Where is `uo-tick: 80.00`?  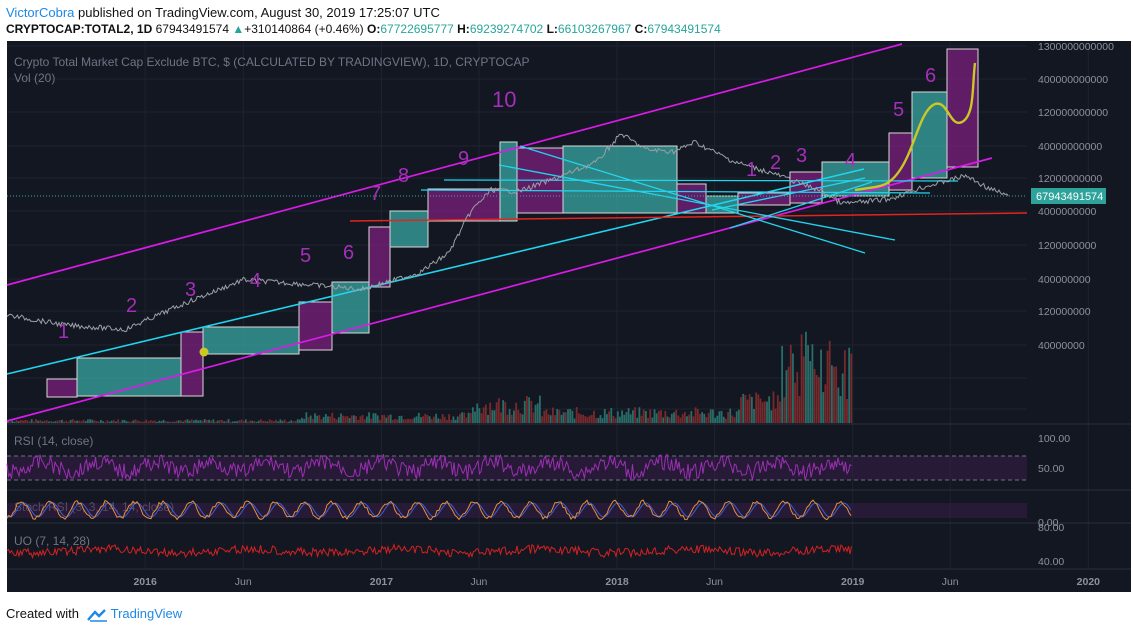 uo-tick: 80.00 is located at coordinates (1051, 528).